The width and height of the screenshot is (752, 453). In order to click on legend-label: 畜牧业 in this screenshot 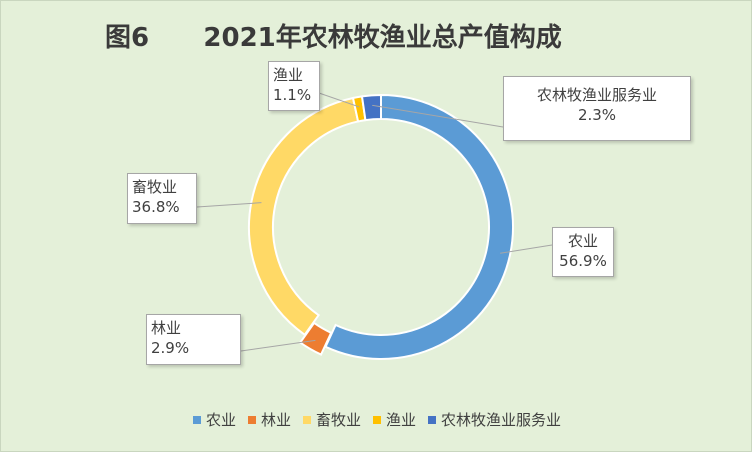, I will do `click(338, 420)`.